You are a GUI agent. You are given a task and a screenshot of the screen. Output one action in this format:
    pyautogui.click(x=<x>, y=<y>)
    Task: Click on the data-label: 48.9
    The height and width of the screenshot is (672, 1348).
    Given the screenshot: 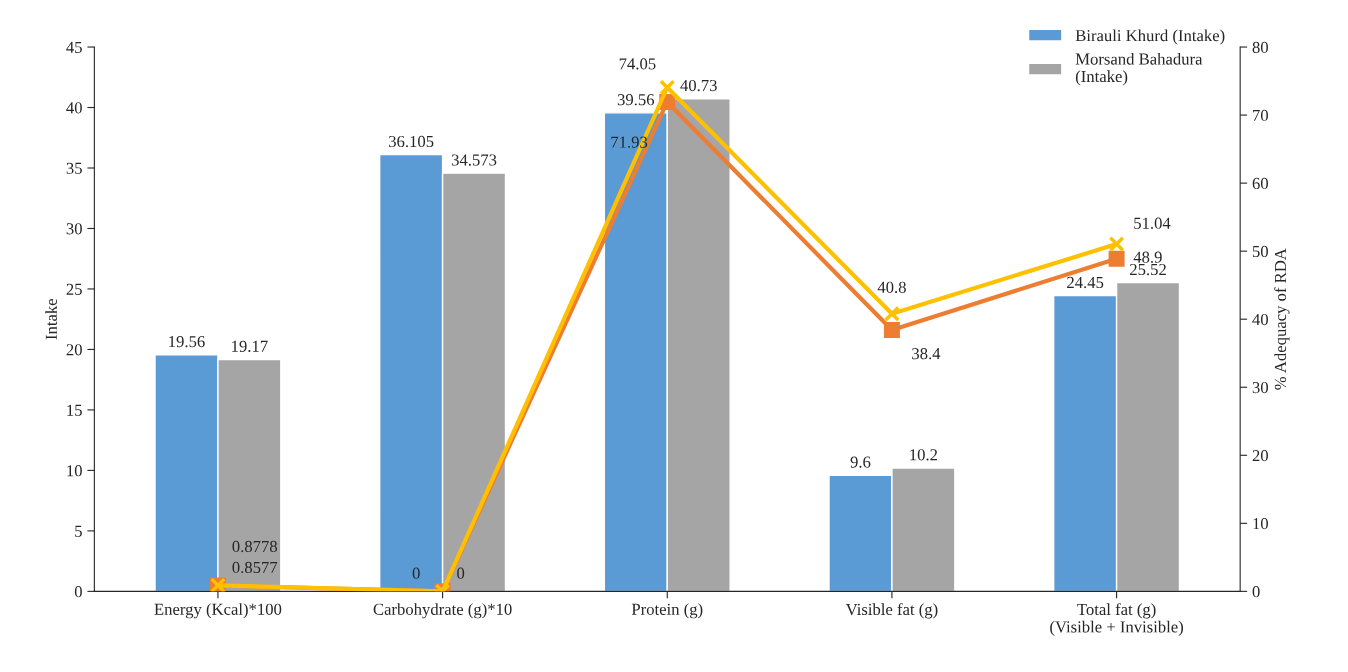 What is the action you would take?
    pyautogui.click(x=1147, y=257)
    